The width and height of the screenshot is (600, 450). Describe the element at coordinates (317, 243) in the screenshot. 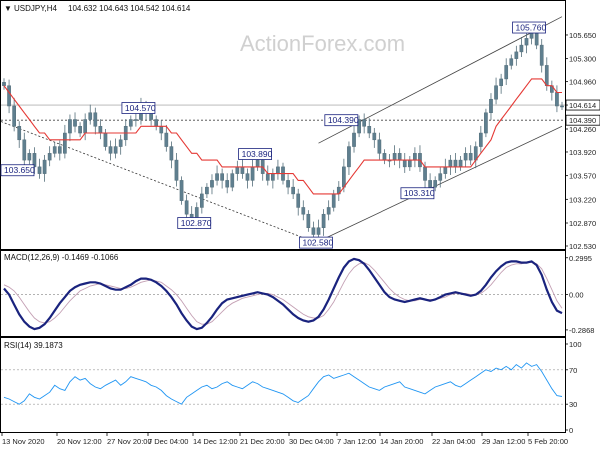

I see `price-annotation-text: 102.580` at that location.